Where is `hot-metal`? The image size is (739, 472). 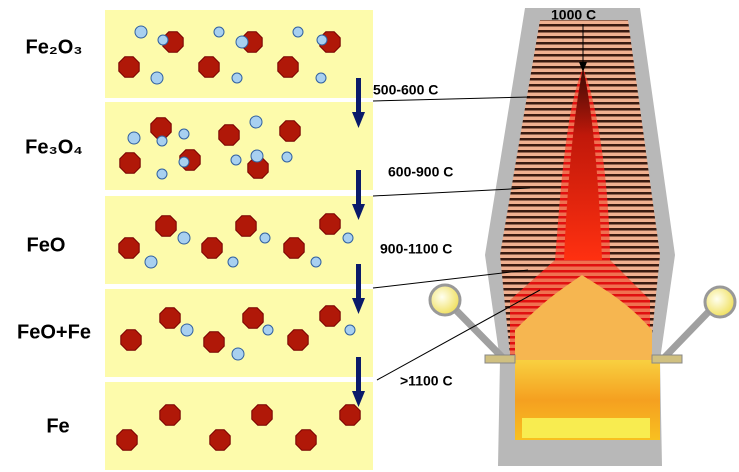
hot-metal is located at coordinates (586, 428).